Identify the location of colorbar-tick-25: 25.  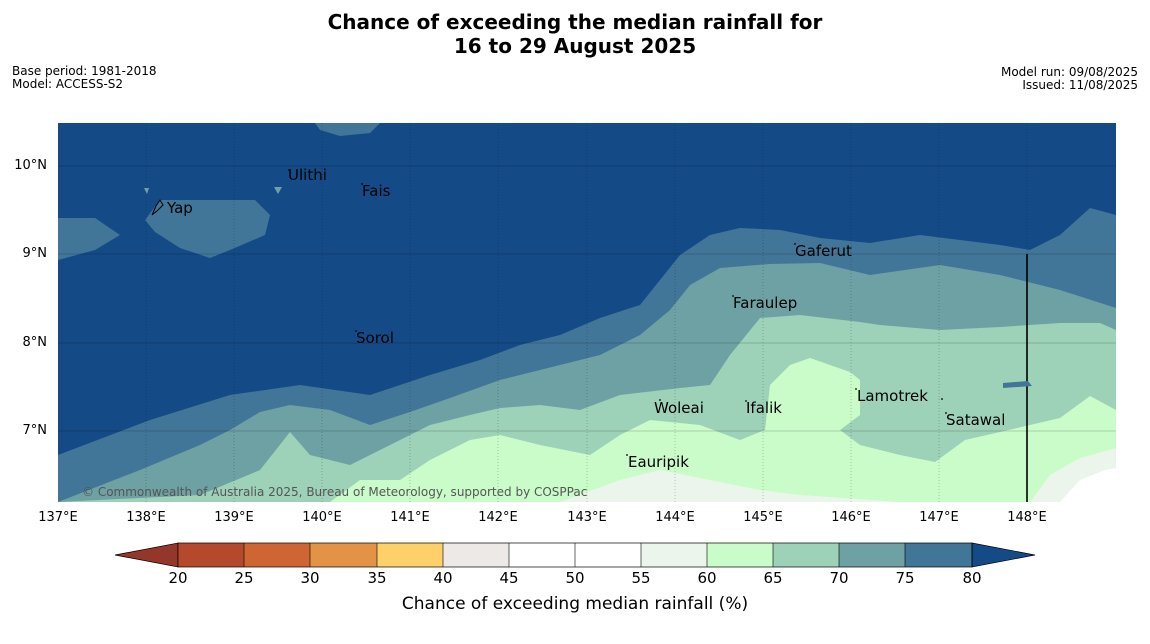
(244, 578).